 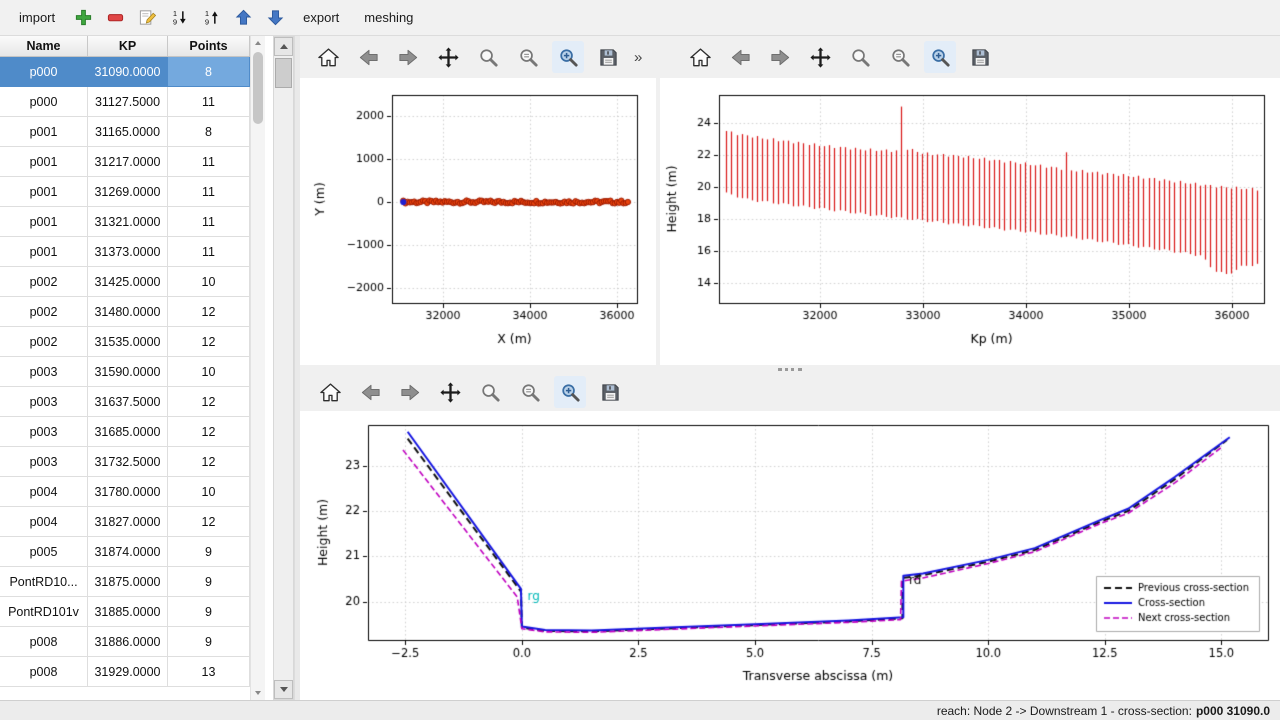 I want to click on table-row: p003 31590.0000 10, so click(x=125, y=372).